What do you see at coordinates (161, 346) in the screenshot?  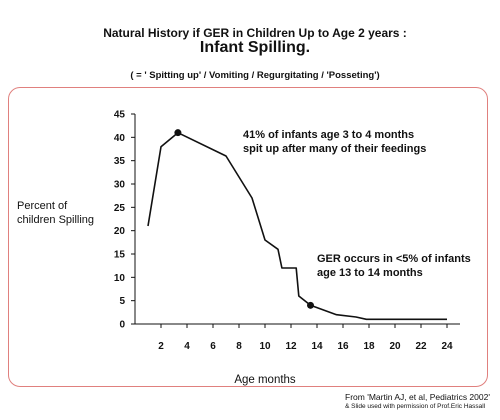 I see `x-tick-label: 2` at bounding box center [161, 346].